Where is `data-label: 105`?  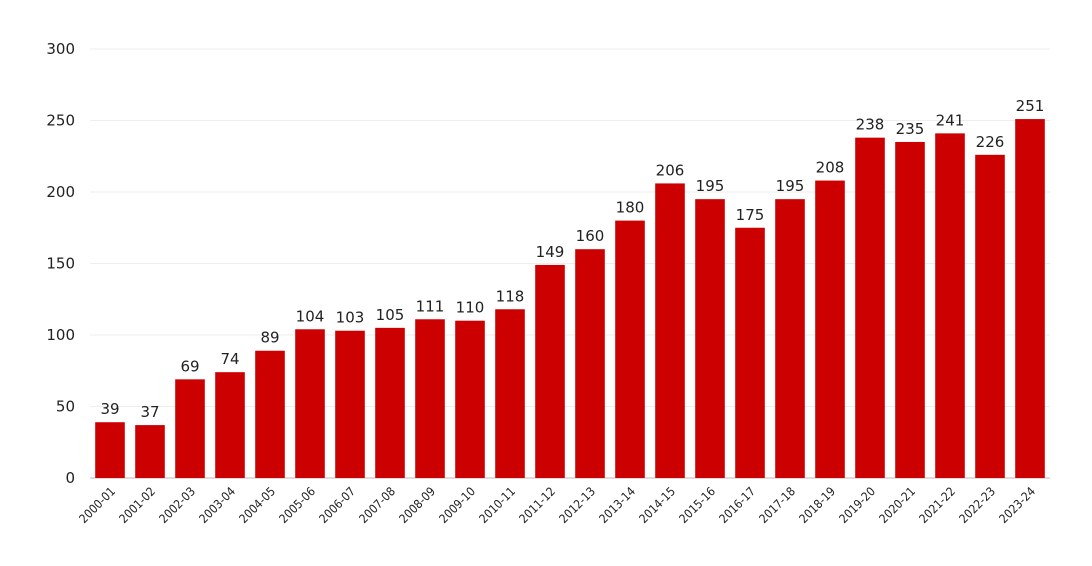
data-label: 105 is located at coordinates (390, 315).